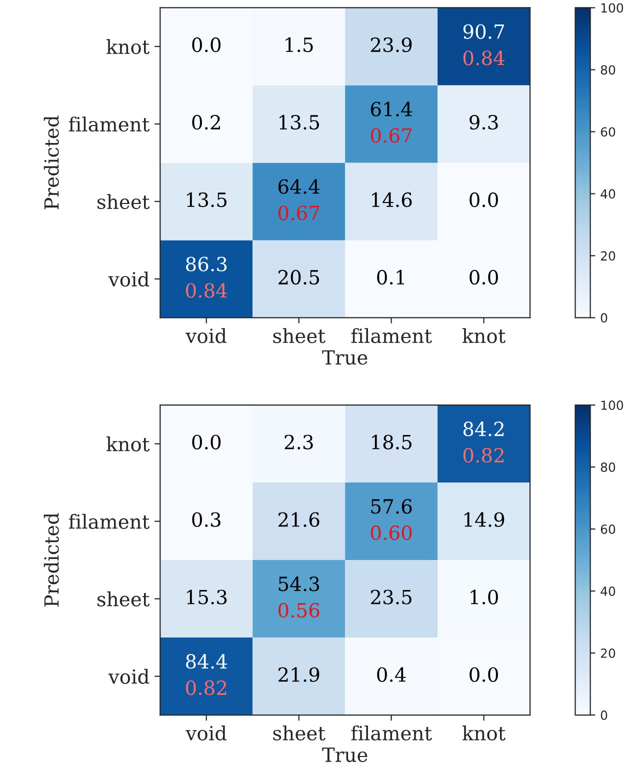 The width and height of the screenshot is (628, 773). What do you see at coordinates (299, 597) in the screenshot?
I see `data-label: 54.3 0.56` at bounding box center [299, 597].